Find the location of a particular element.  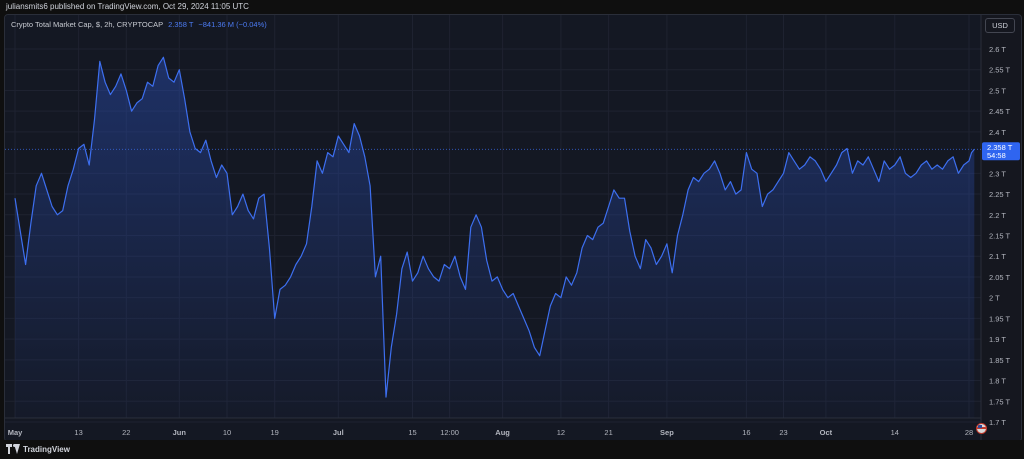

legend-change: −841.36 M (−0.04%) is located at coordinates (232, 24).